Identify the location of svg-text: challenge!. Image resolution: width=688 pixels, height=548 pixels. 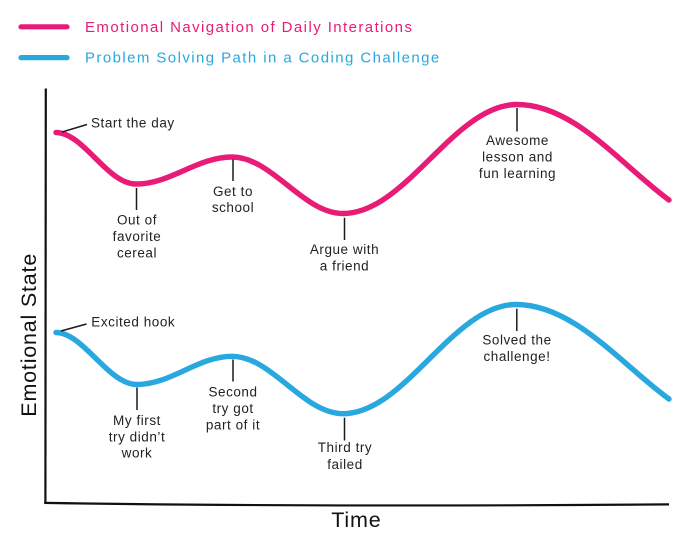
(516, 356).